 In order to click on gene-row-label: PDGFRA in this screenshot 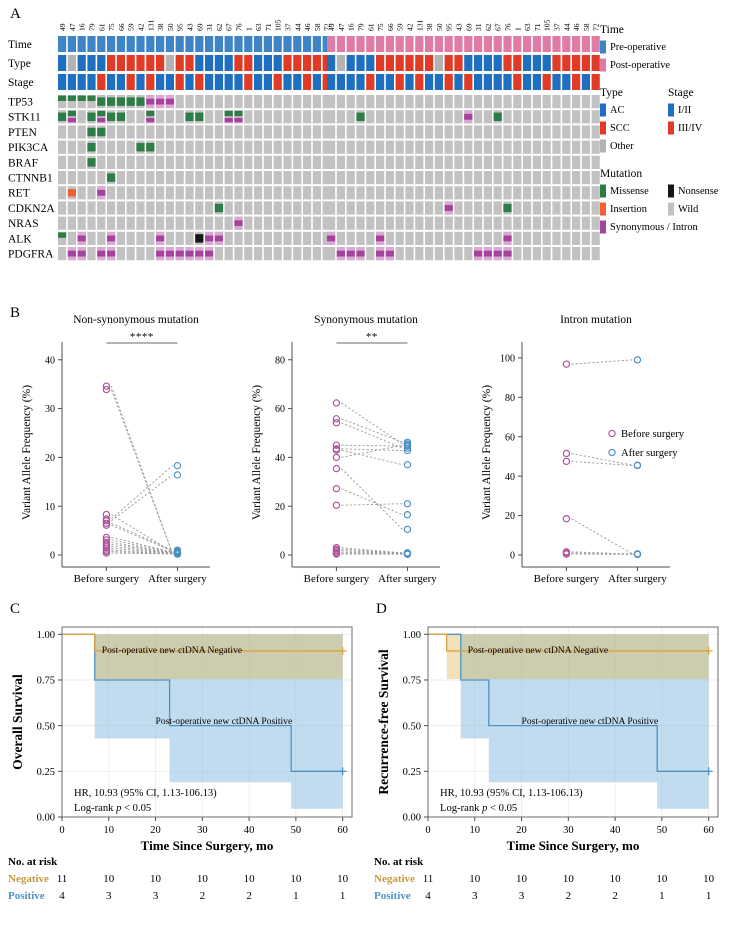, I will do `click(31, 255)`.